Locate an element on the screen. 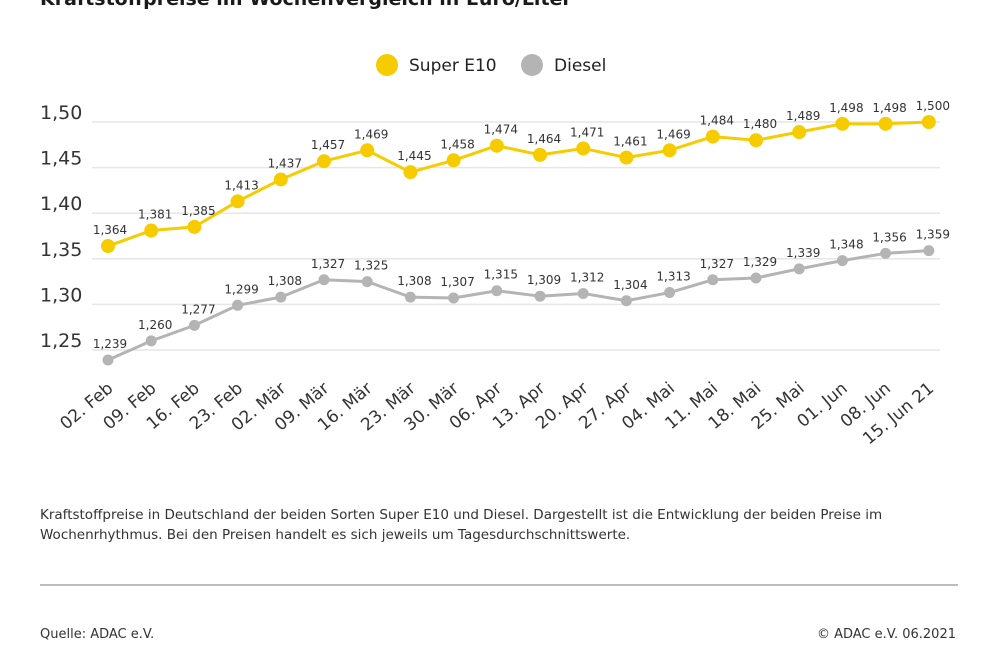 This screenshot has width=990, height=660. super-e10-data-label: 1,437 is located at coordinates (285, 163).